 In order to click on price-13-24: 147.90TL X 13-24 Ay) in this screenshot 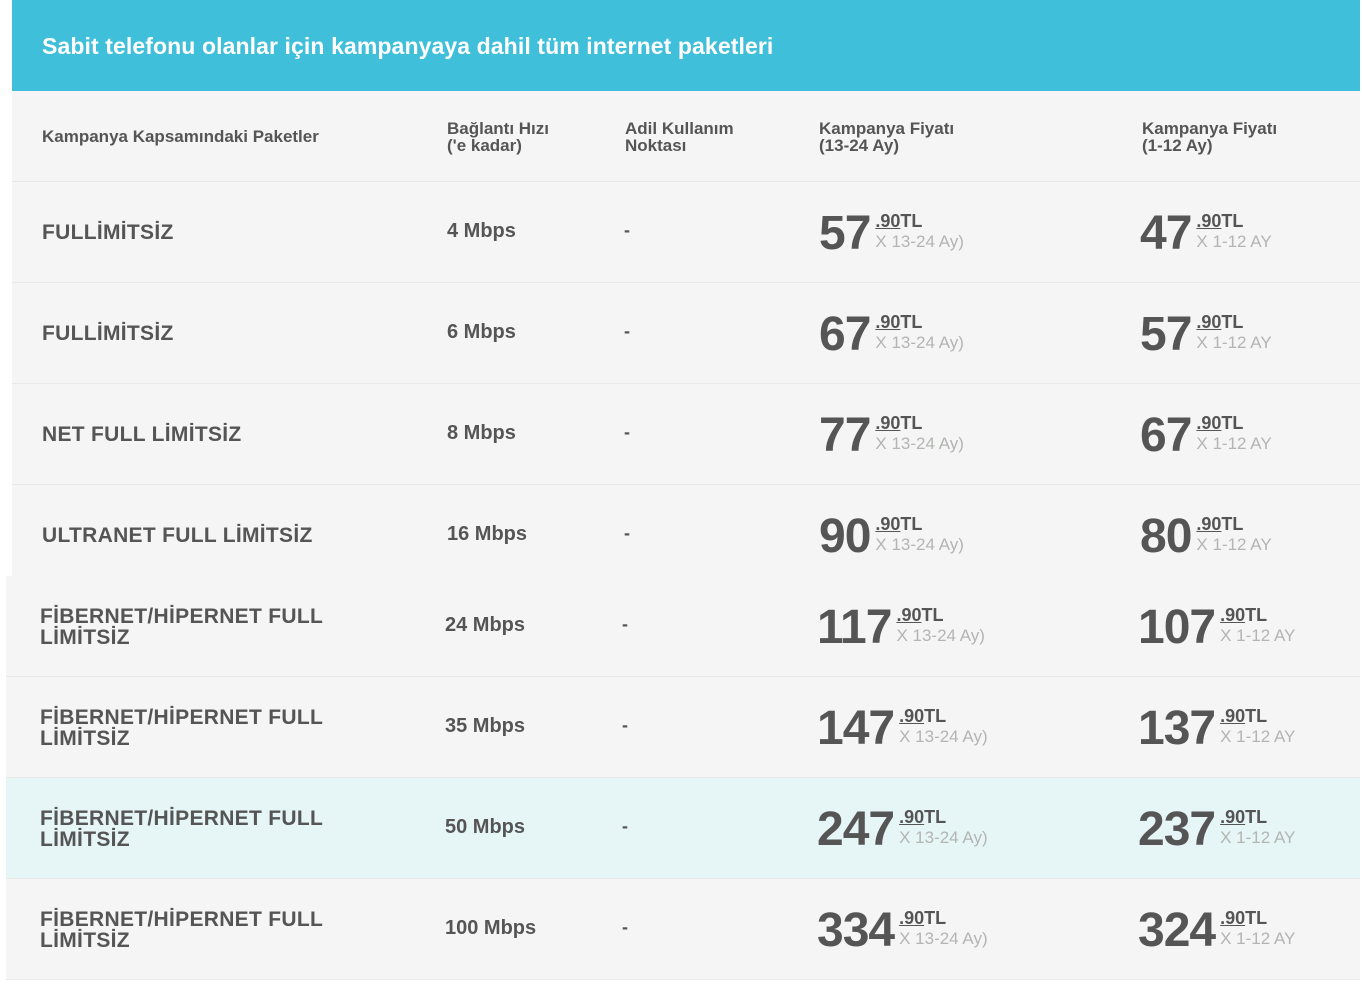, I will do `click(902, 728)`.